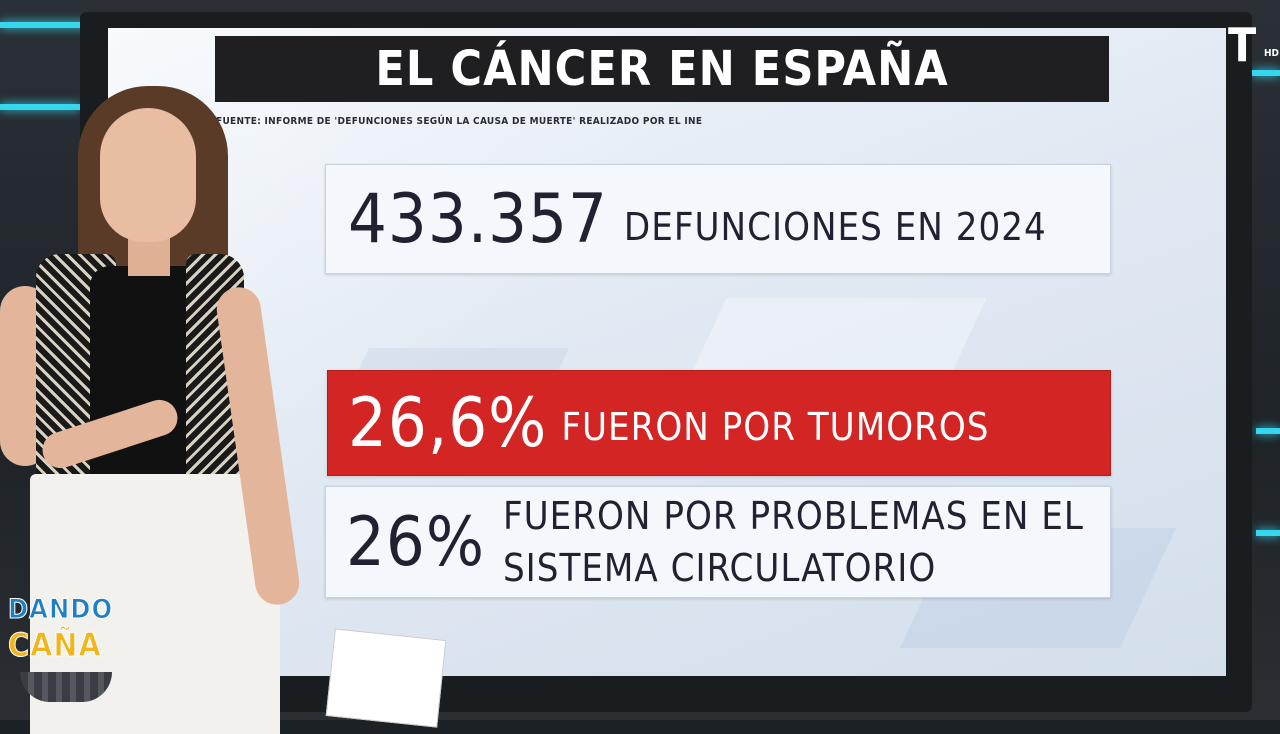  I want to click on show-logo: DANDO CAÑA, so click(66, 651).